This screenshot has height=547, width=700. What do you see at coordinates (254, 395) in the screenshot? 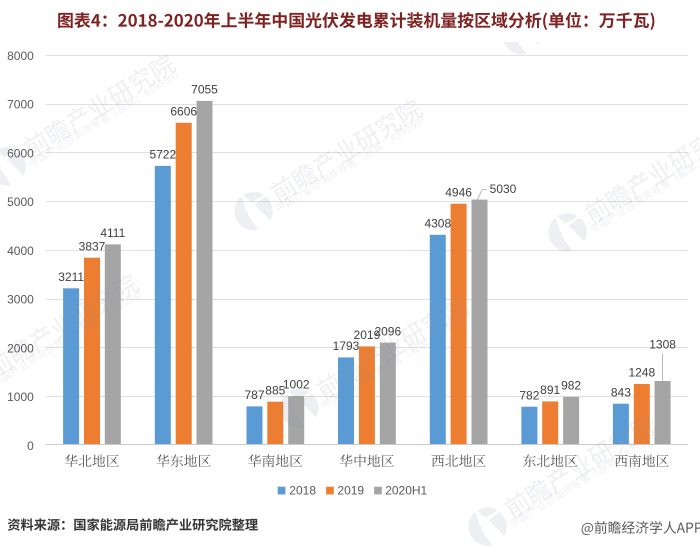
I see `svg-text: 787` at bounding box center [254, 395].